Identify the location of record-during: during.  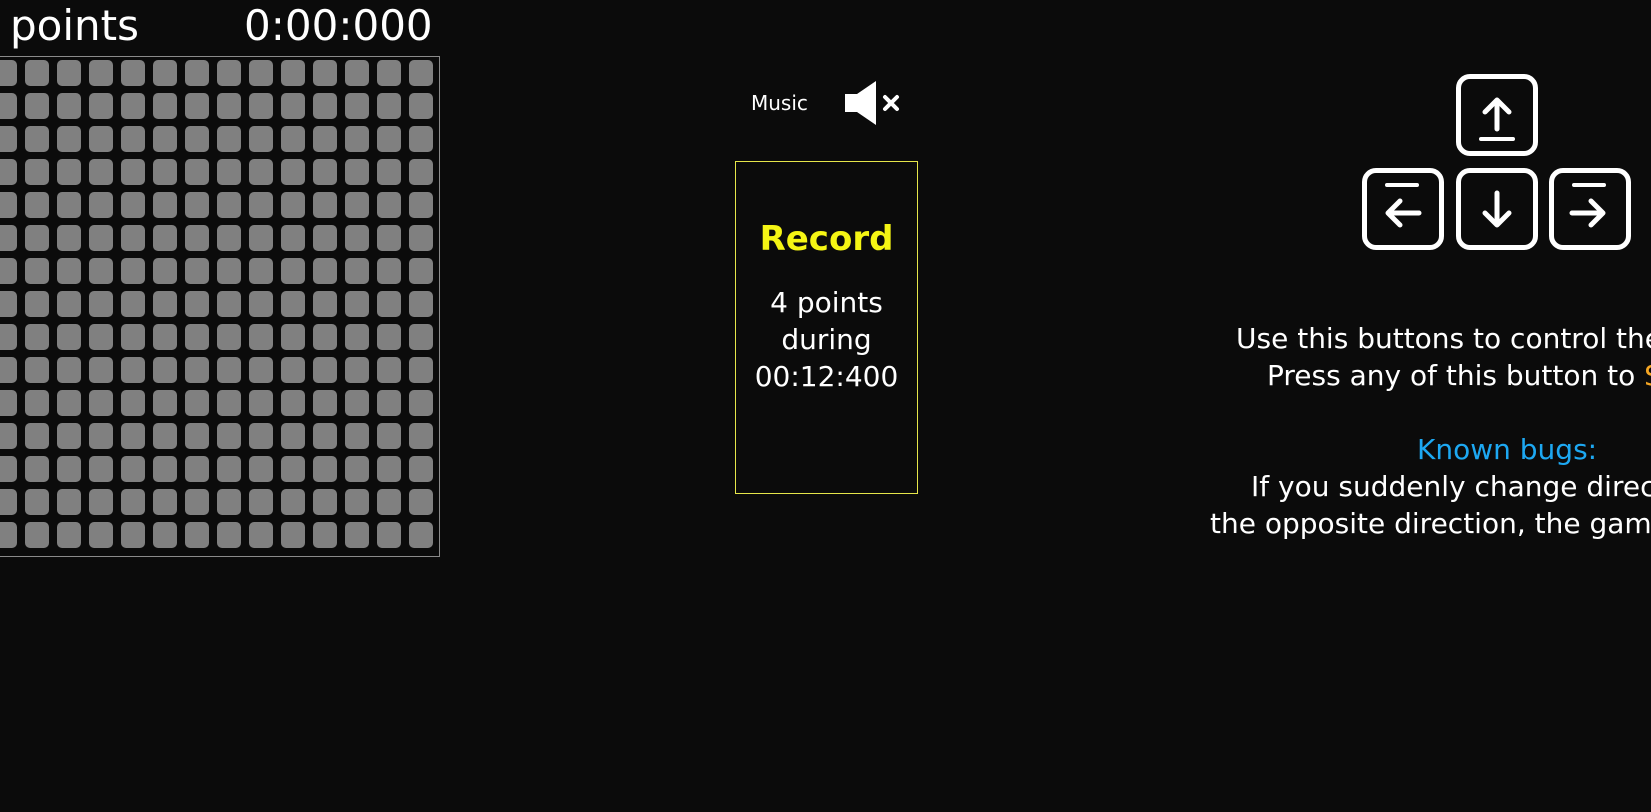
(826, 339).